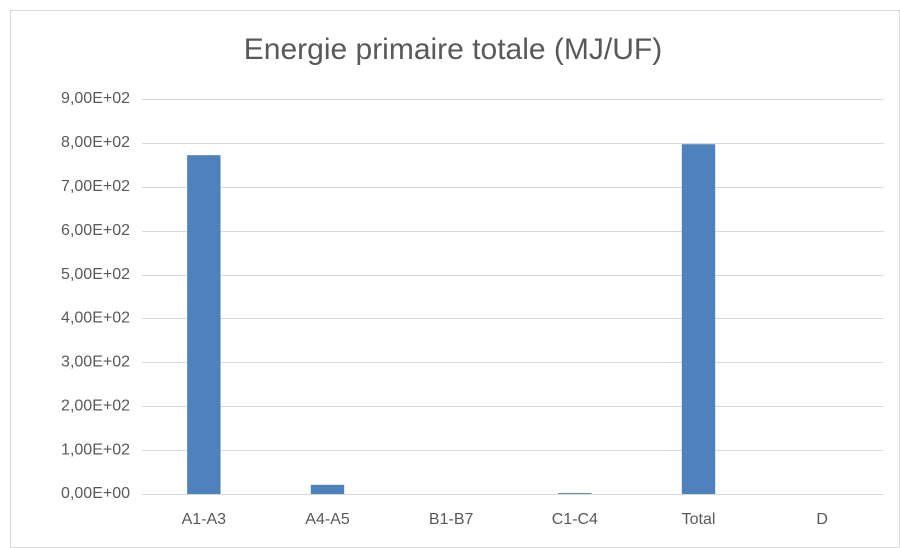 This screenshot has width=900, height=548. I want to click on chart-title: Energie primaire totale (MJ/UF), so click(453, 49).